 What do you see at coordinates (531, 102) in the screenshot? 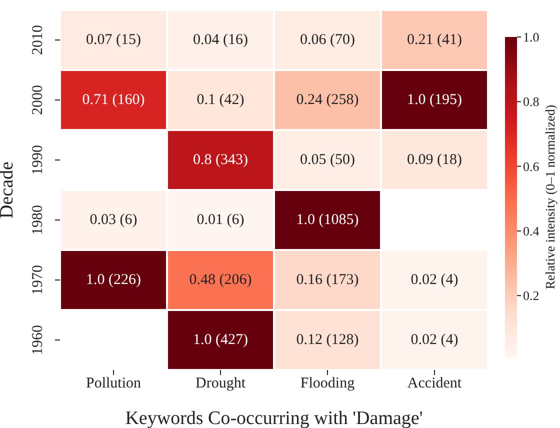
I see `color-bar-label: 0.8` at bounding box center [531, 102].